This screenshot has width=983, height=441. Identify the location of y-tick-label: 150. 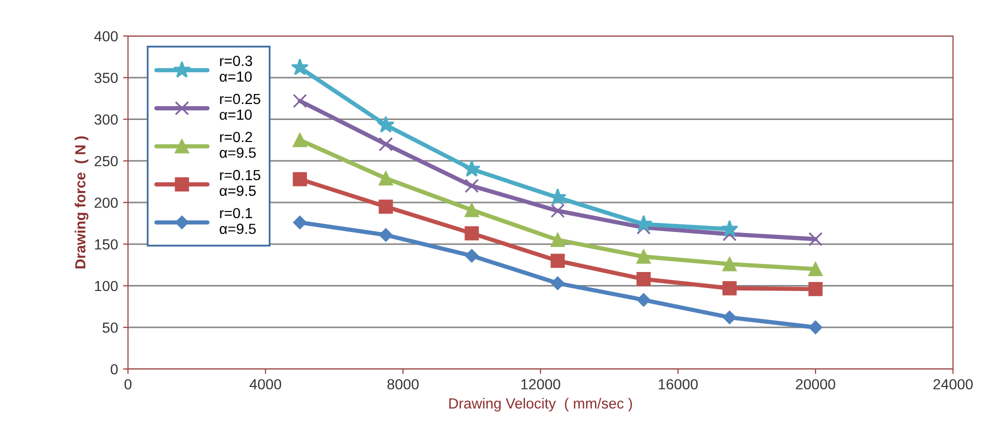
(106, 244).